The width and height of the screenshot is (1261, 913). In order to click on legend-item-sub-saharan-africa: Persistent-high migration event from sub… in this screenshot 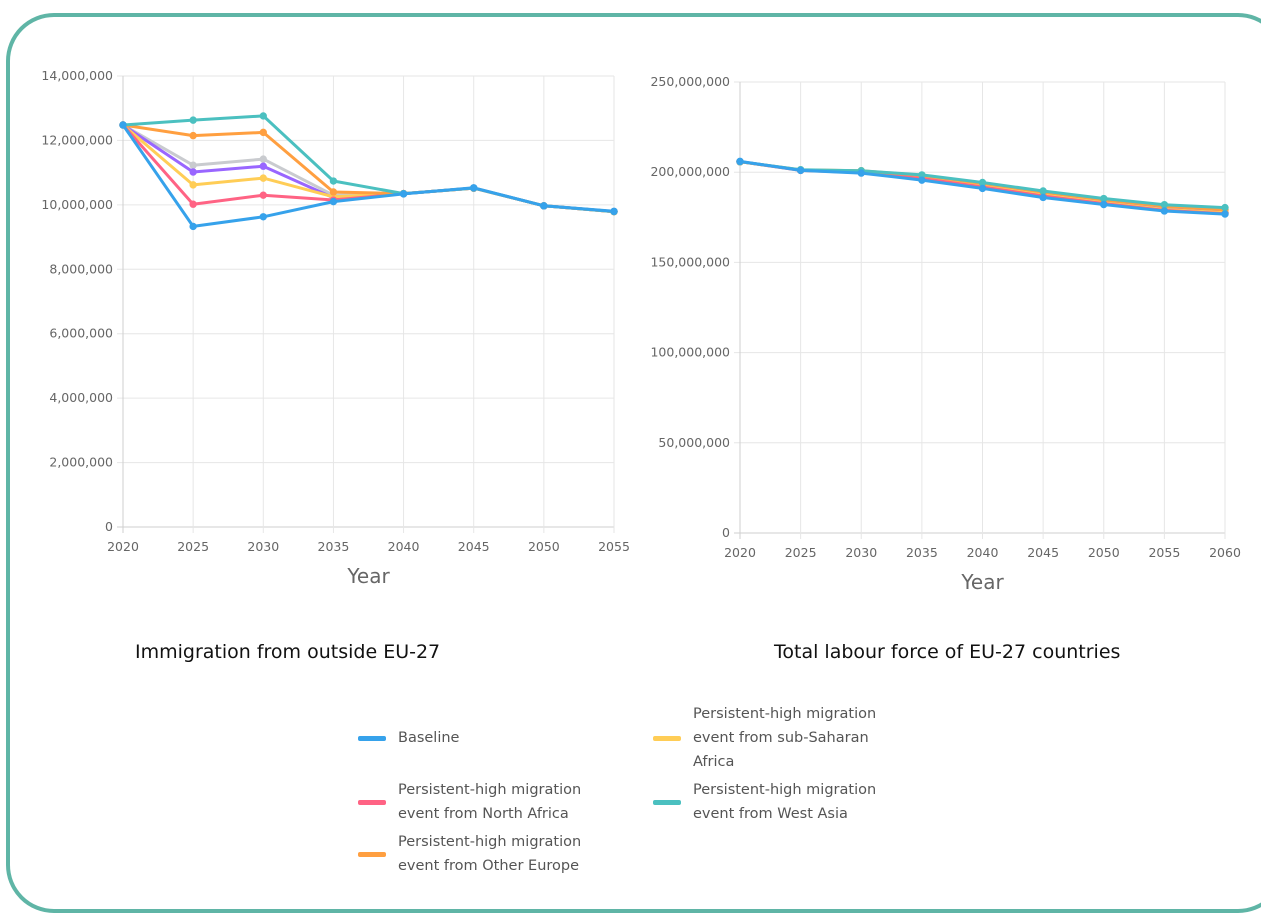, I will do `click(785, 738)`.